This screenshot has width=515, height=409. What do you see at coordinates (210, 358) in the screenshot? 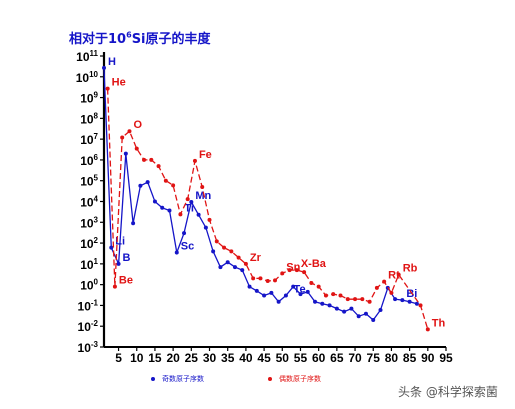
I see `x-tick-label: 30` at bounding box center [210, 358].